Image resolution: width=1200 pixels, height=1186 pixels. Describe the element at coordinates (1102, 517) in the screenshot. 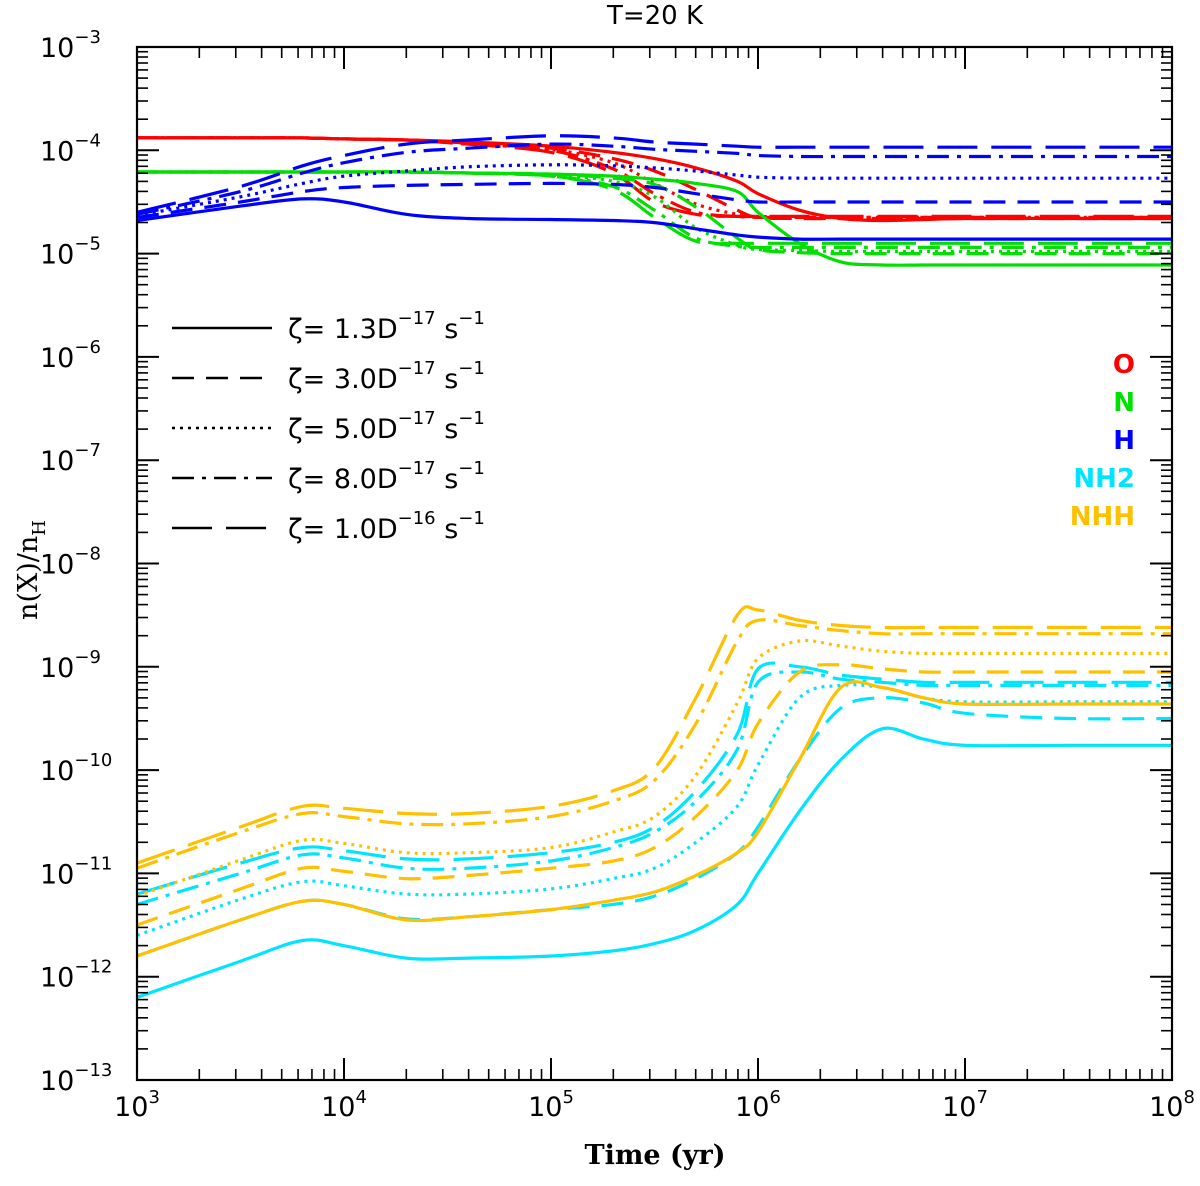

I see `species-label-nhh: NHH` at that location.